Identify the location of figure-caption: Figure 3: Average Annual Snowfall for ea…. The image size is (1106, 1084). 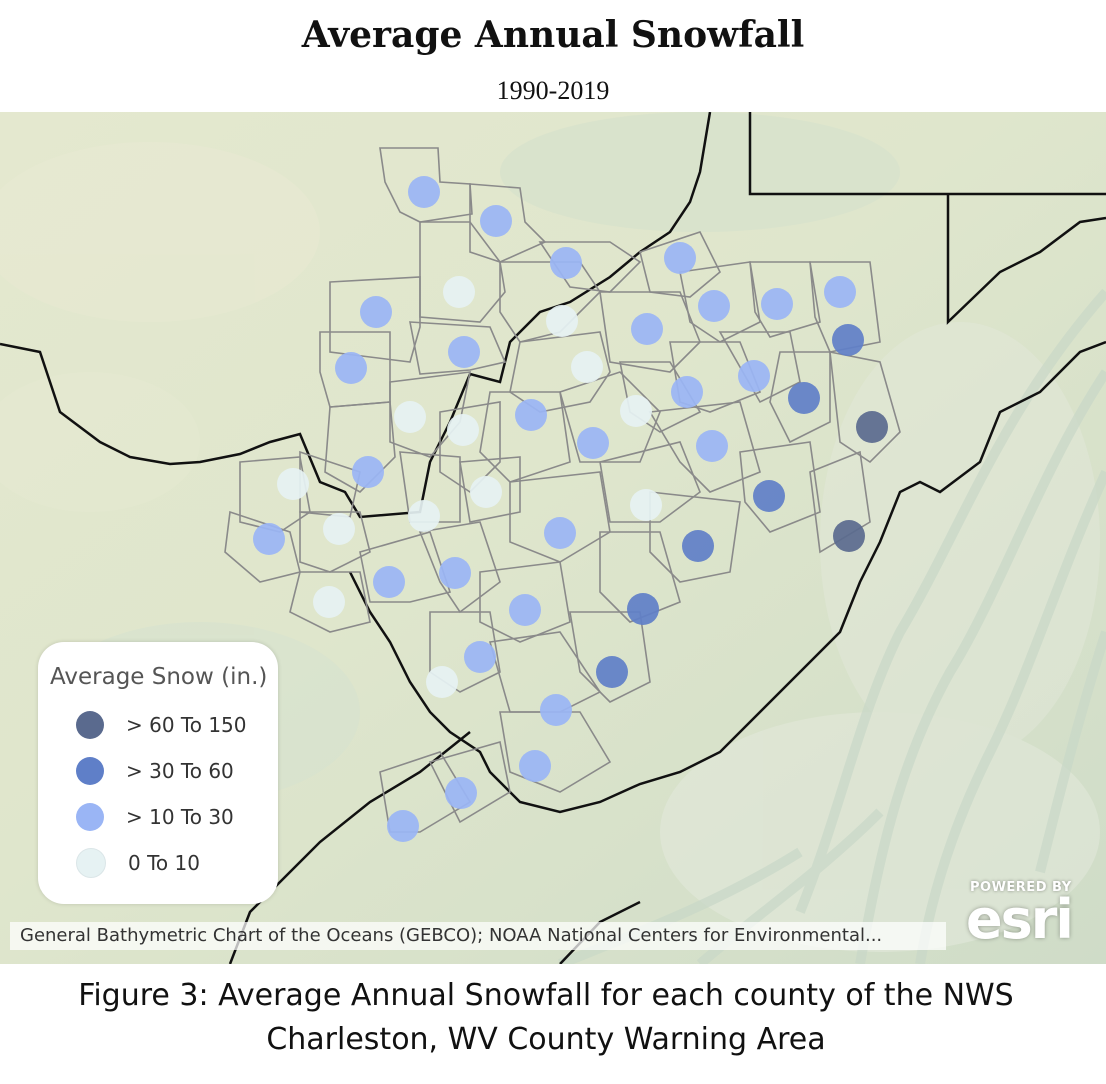
(546, 1018).